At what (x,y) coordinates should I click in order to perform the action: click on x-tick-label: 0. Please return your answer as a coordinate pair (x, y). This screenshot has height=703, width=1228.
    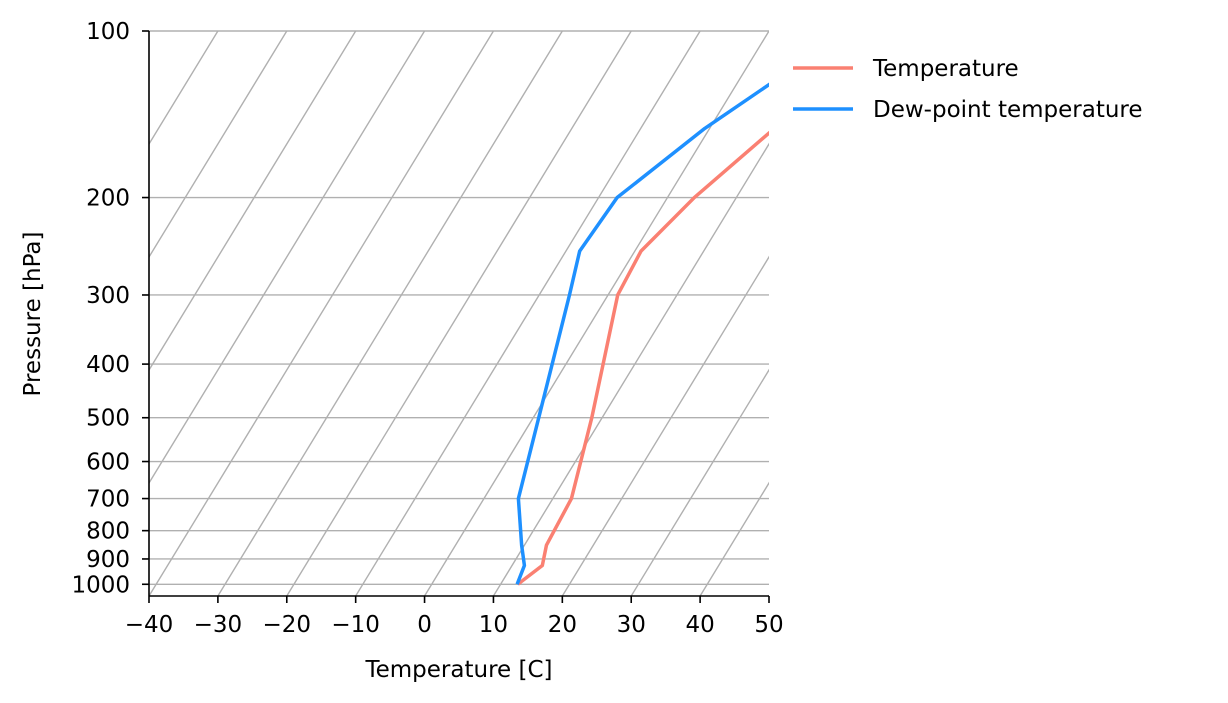
    Looking at the image, I should click on (424, 625).